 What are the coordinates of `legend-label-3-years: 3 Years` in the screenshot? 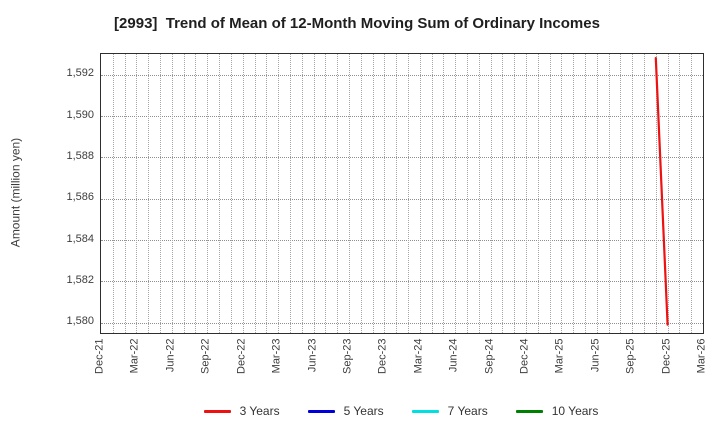 It's located at (259, 411).